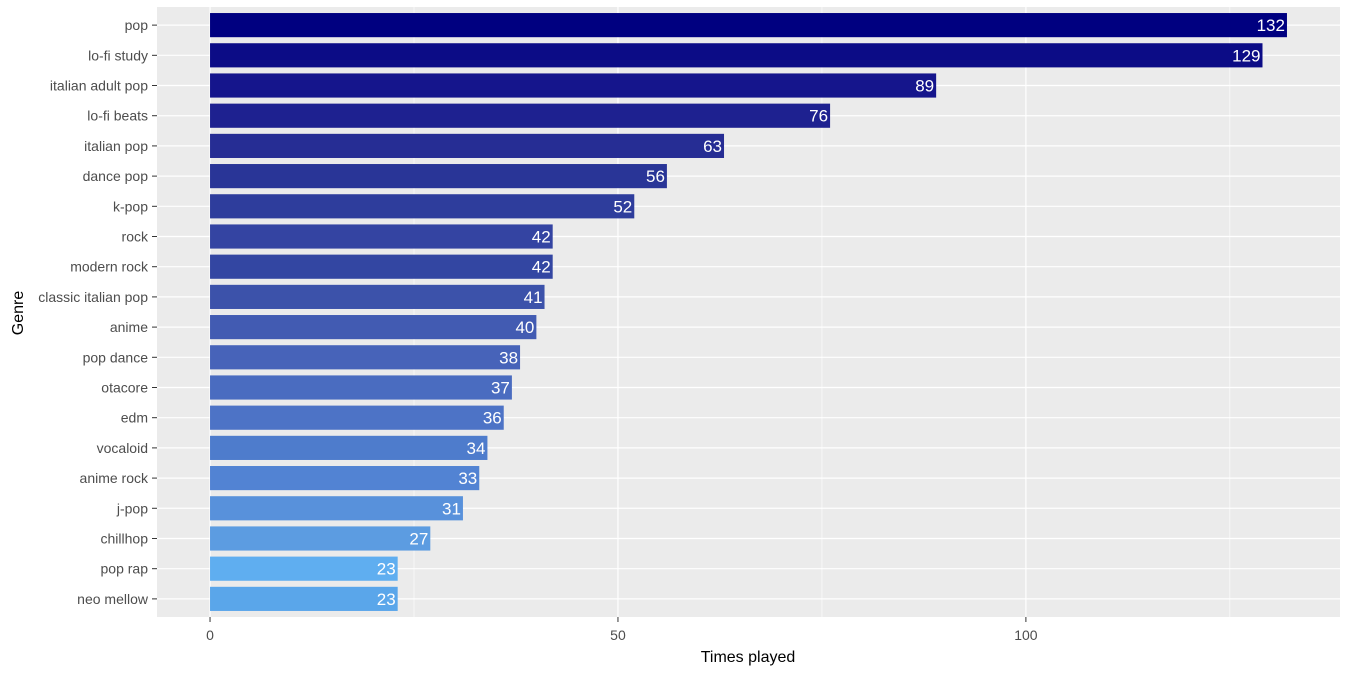 This screenshot has width=1350, height=675. I want to click on y-tick-label: pop rap, so click(125, 569).